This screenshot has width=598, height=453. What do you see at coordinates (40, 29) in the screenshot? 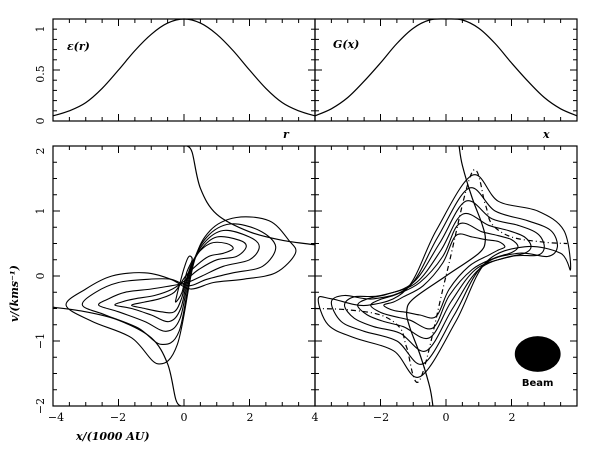
I see `ytick-label-top-2: 1` at bounding box center [40, 29].